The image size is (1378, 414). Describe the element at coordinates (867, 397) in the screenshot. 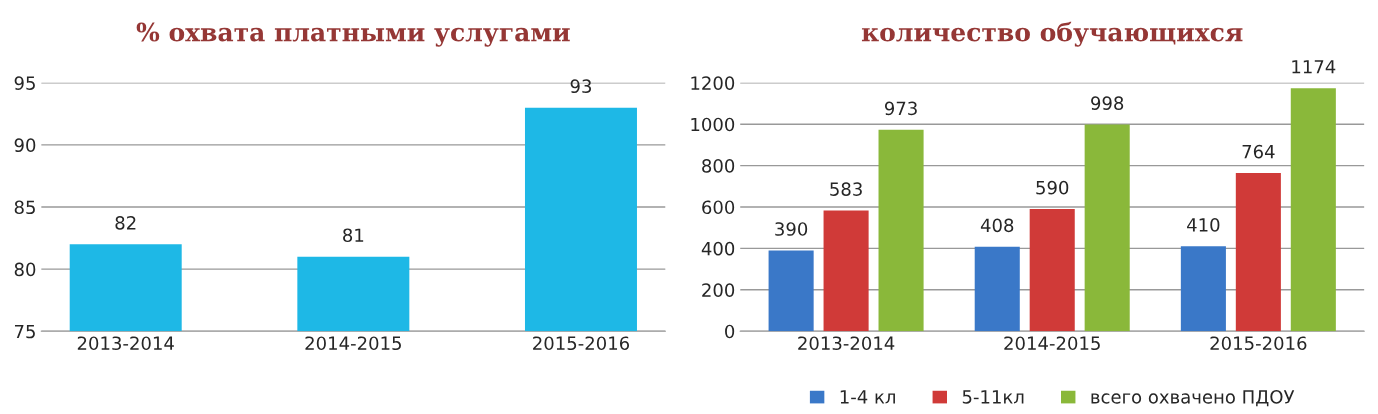

I see `legend-label: 1-4 кл` at that location.